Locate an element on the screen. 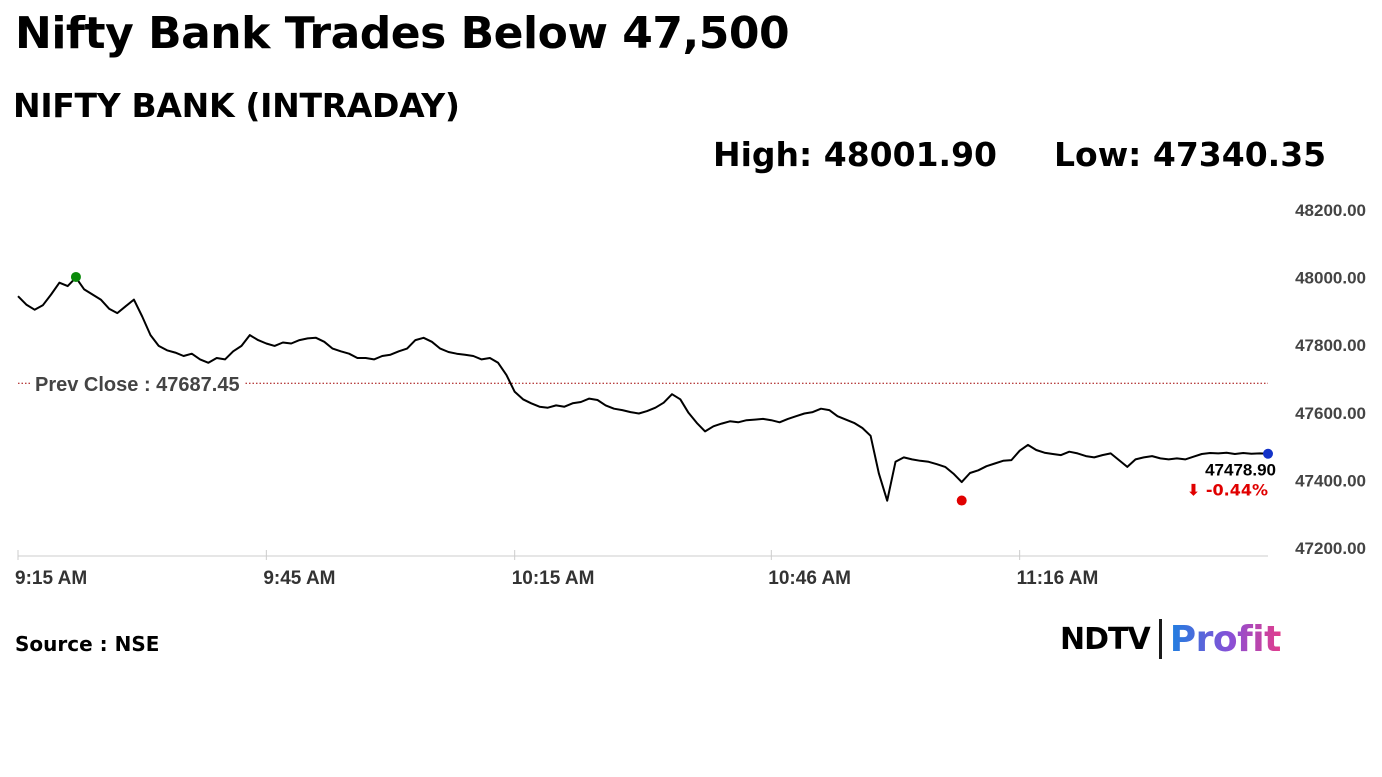 Image resolution: width=1382 pixels, height=777 pixels. change-percent-label: ⬇ -0.44% is located at coordinates (1227, 490).